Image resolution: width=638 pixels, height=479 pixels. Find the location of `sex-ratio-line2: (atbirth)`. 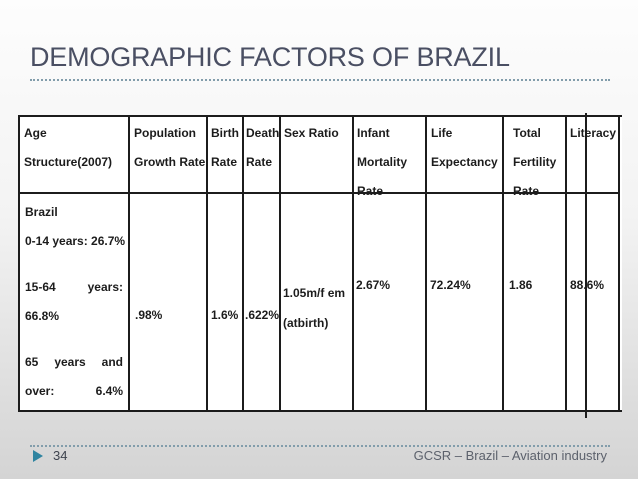

sex-ratio-line2: (atbirth) is located at coordinates (306, 323).